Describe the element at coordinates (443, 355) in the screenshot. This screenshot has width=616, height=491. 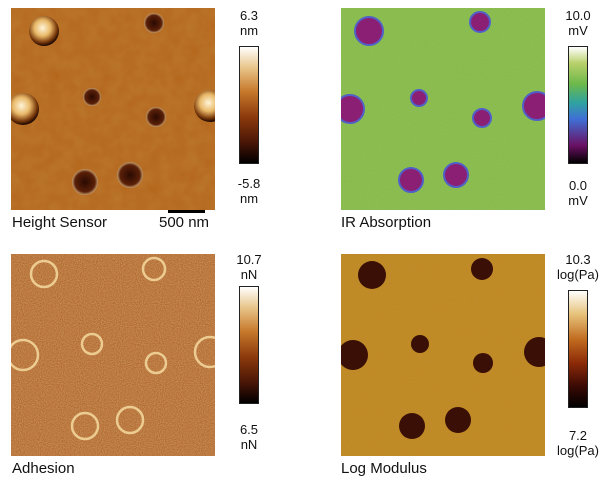
I see `log-modulus-map` at that location.